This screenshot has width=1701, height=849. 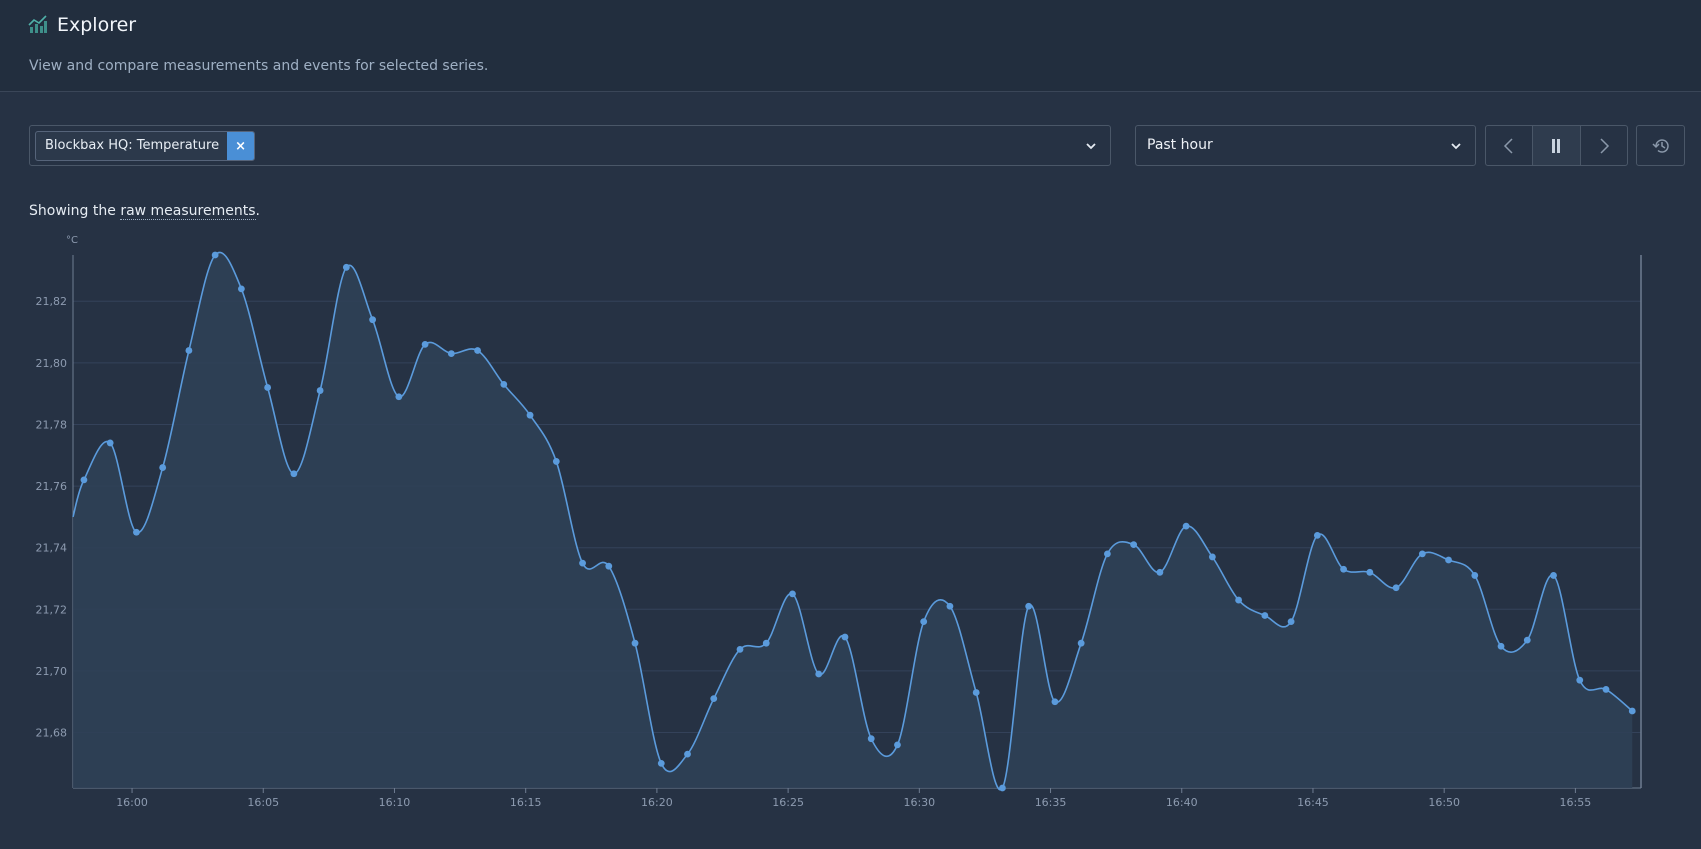 What do you see at coordinates (75, 211) in the screenshot?
I see `info-prefix: Showing the` at bounding box center [75, 211].